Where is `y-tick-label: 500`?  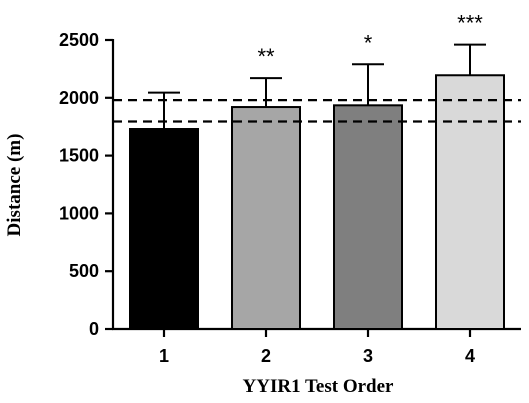 y-tick-label: 500 is located at coordinates (84, 271).